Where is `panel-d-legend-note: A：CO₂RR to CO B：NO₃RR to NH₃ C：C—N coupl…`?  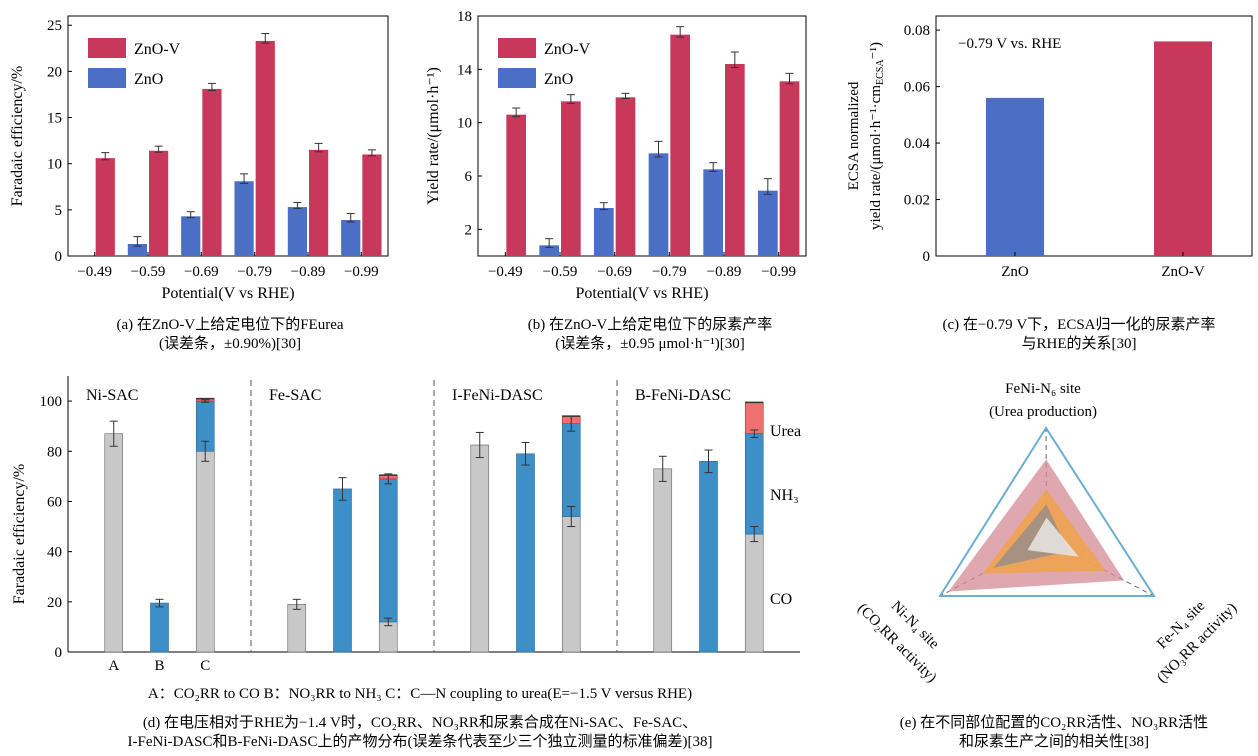
panel-d-legend-note: A：CO₂RR to CO B：NO₃RR to NH₃ C：C—N coupl… is located at coordinates (420, 694).